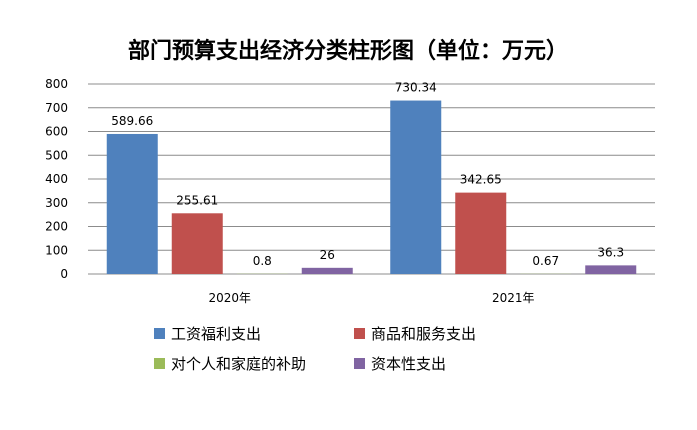  What do you see at coordinates (513, 298) in the screenshot?
I see `x-tick-label: 2021年` at bounding box center [513, 298].